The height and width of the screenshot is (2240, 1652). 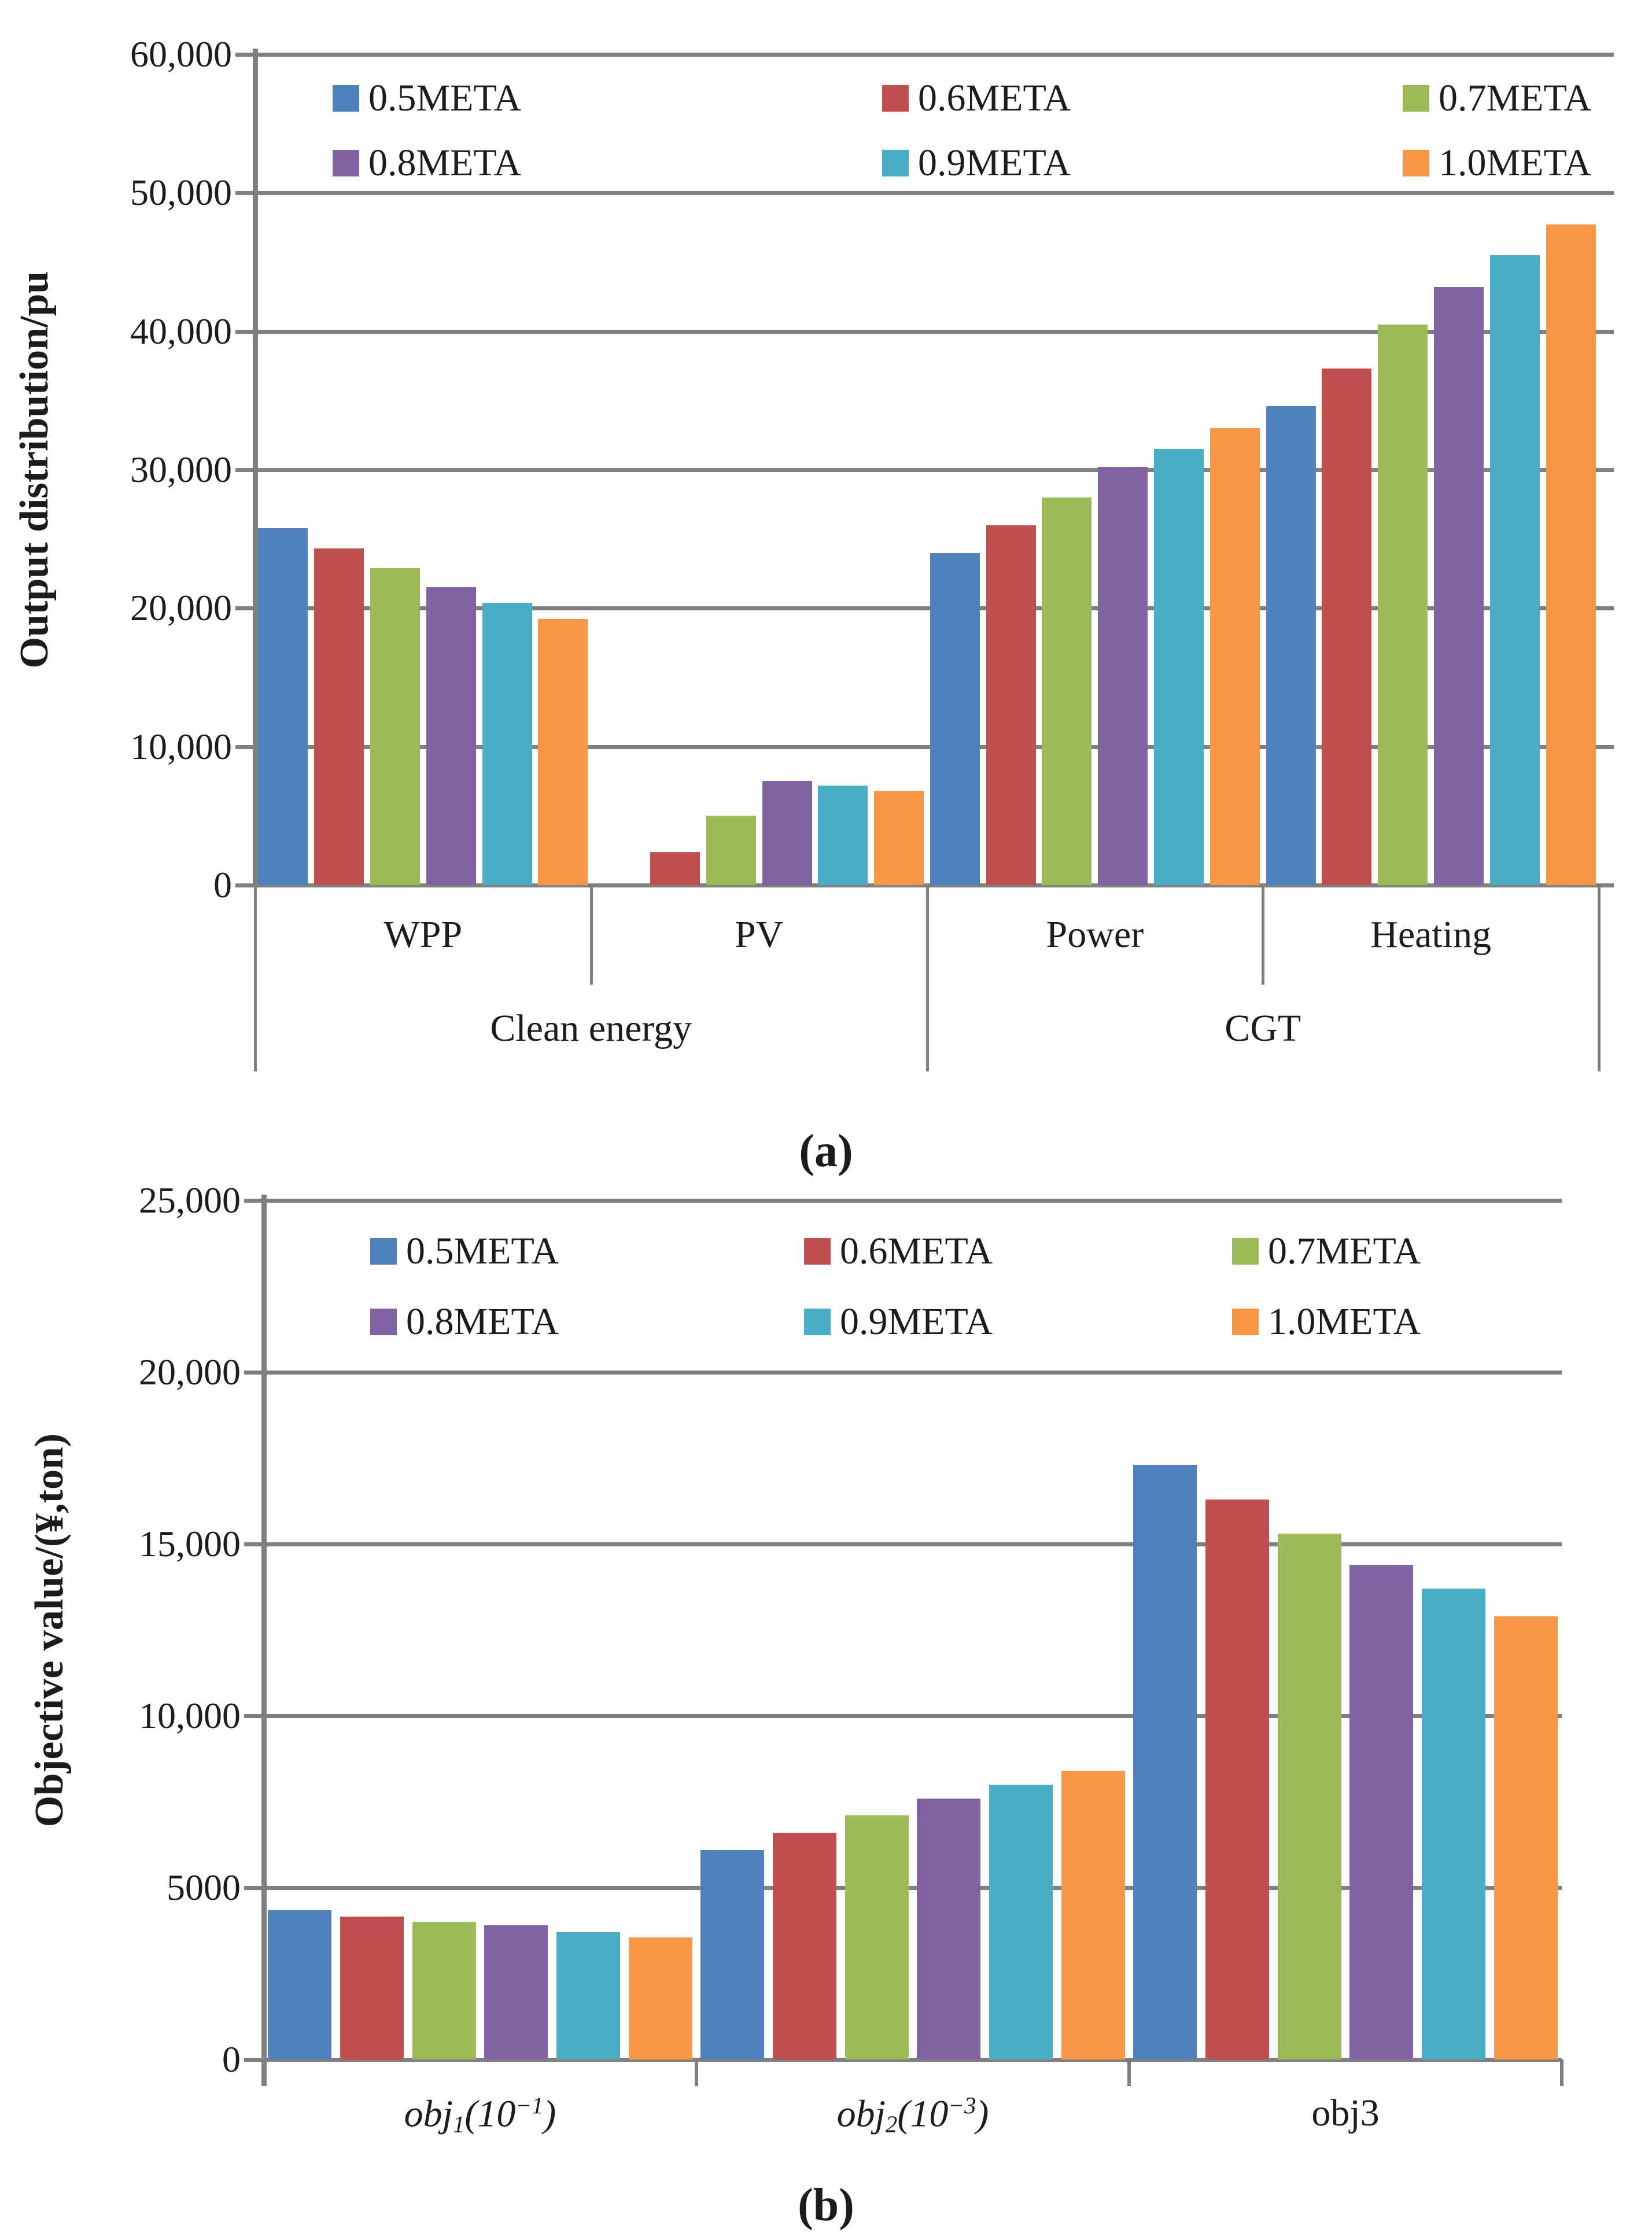 What do you see at coordinates (1344, 1251) in the screenshot?
I see `legend-label-0.7META: 0.7META` at bounding box center [1344, 1251].